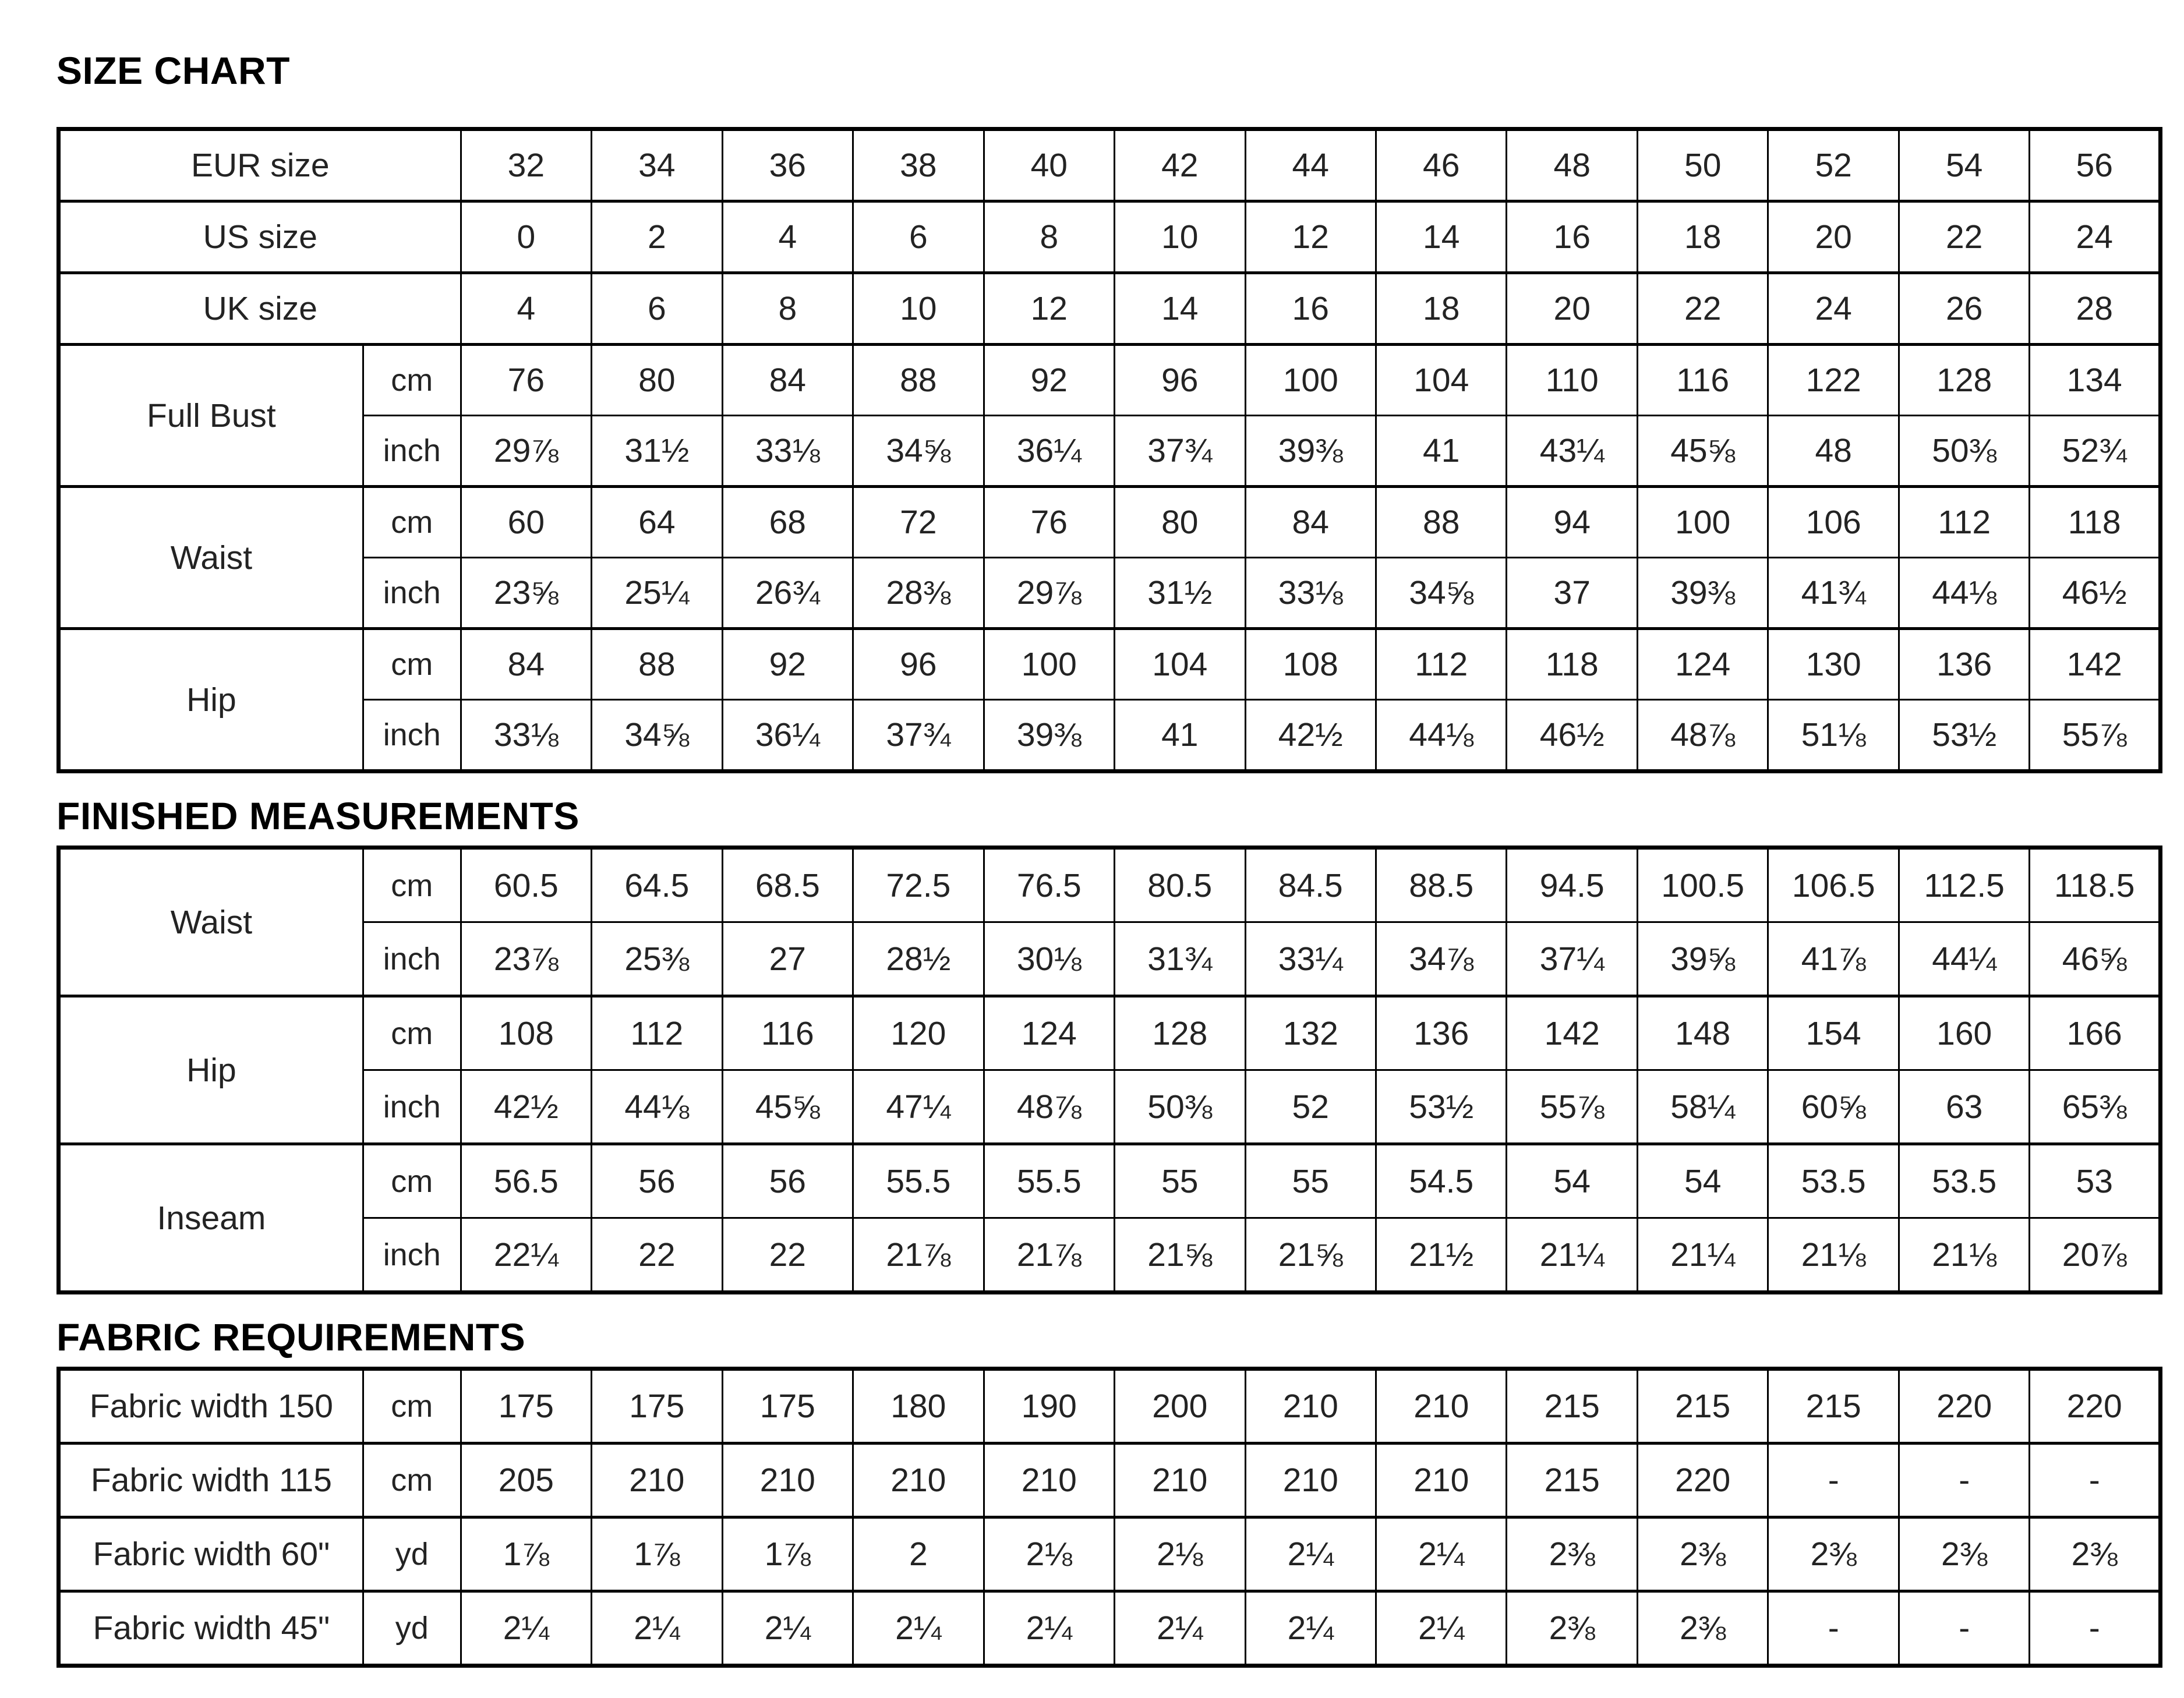 Image resolution: width=2184 pixels, height=1698 pixels. I want to click on value-cell: 37¼, so click(1572, 958).